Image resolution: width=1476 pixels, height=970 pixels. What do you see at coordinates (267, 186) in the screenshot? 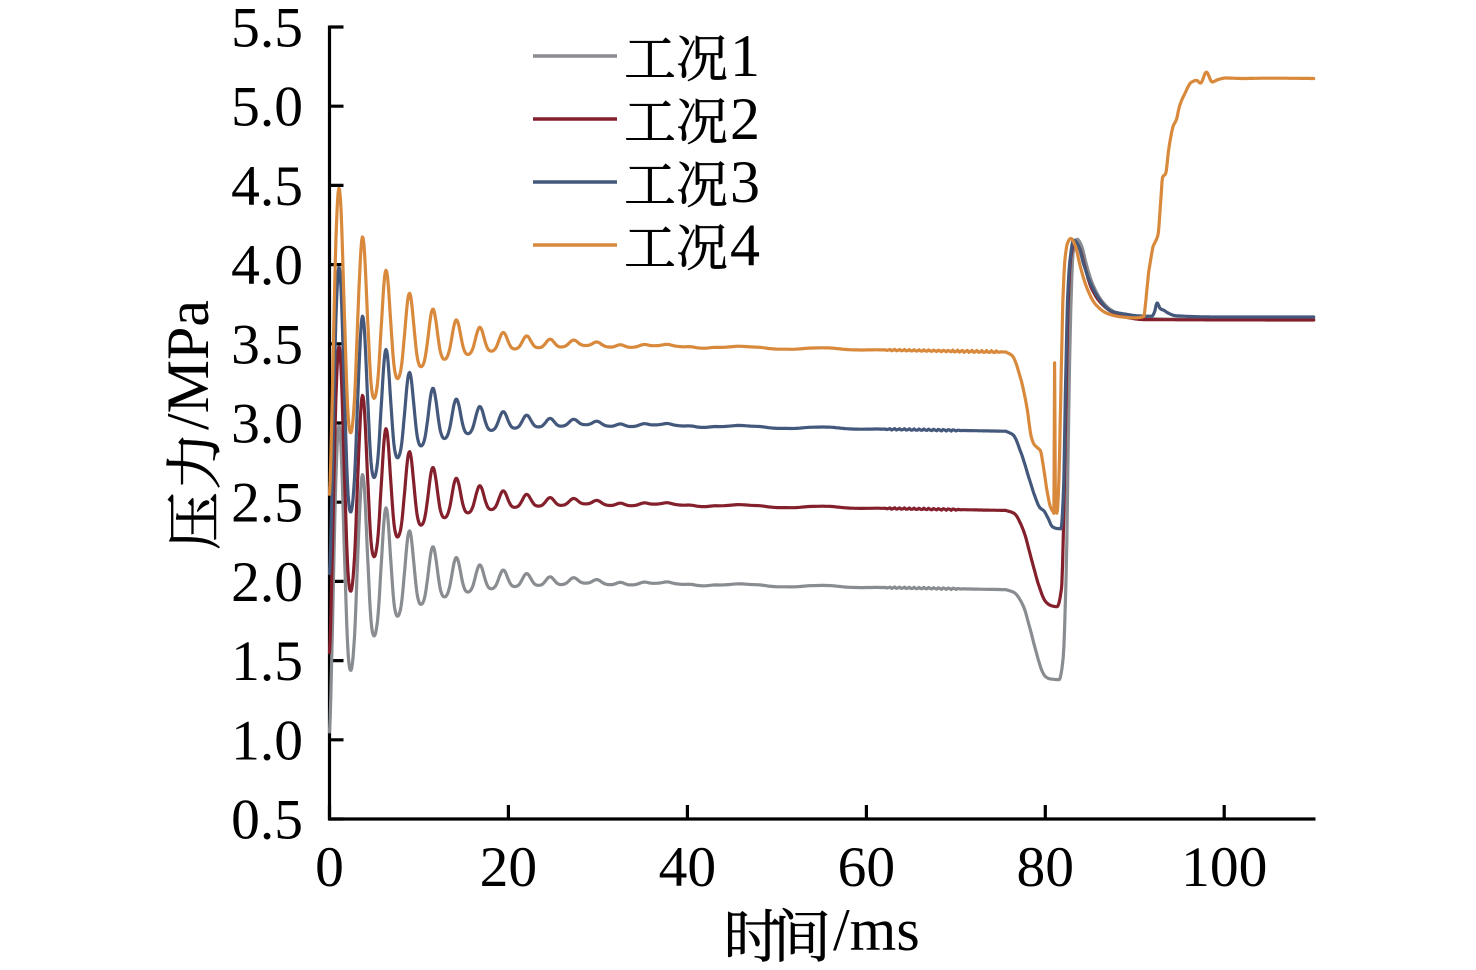
I see `svg-text: 4.5` at bounding box center [267, 186].